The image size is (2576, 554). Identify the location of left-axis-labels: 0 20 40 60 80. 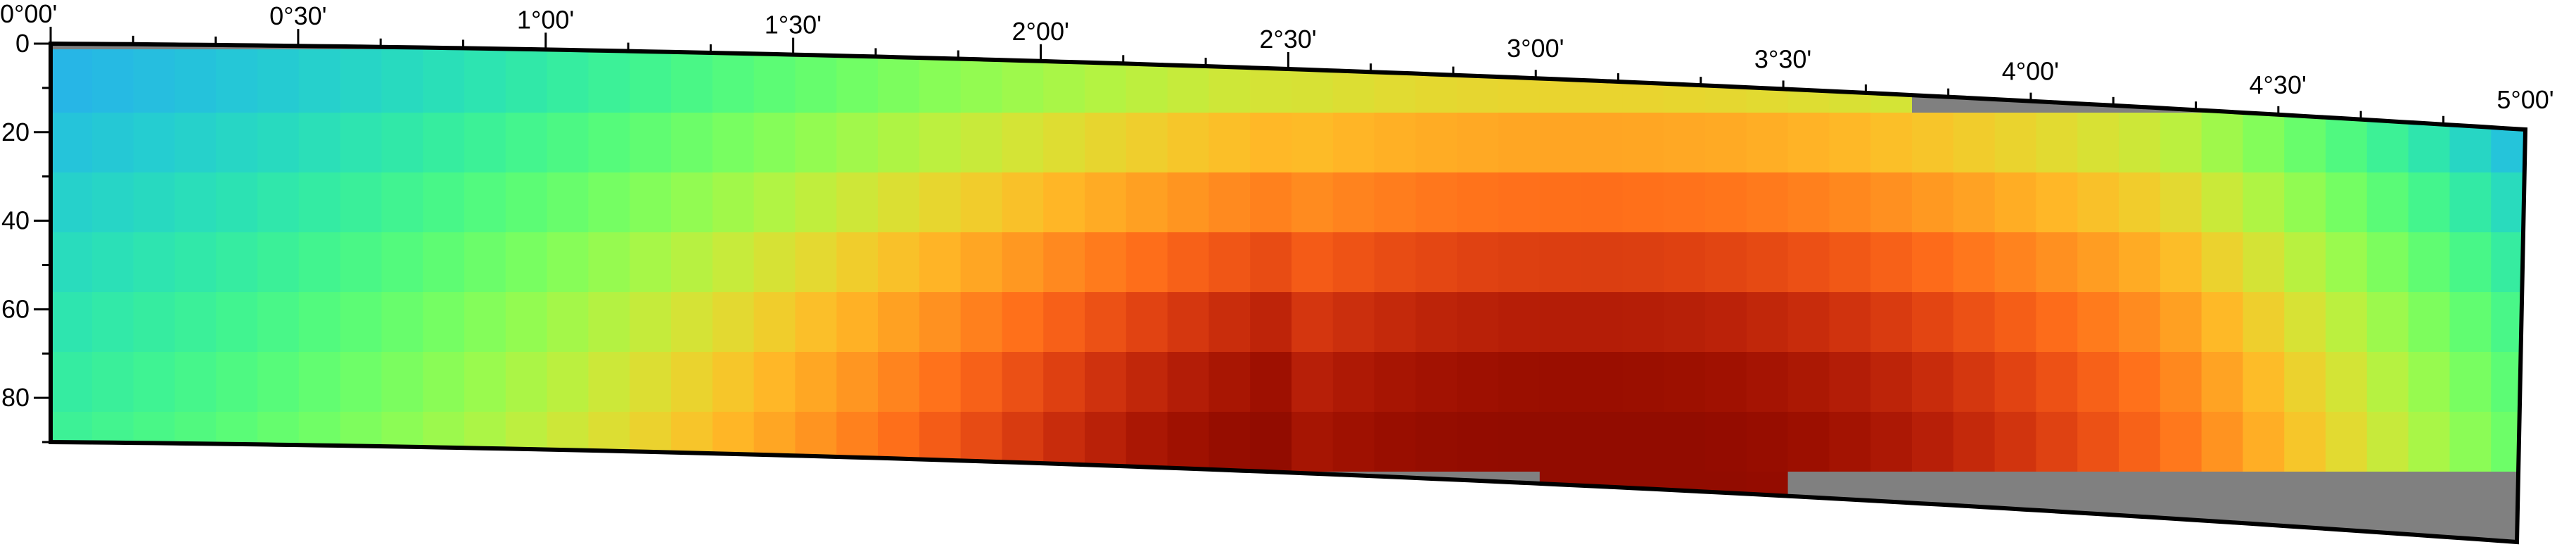
(15, 220).